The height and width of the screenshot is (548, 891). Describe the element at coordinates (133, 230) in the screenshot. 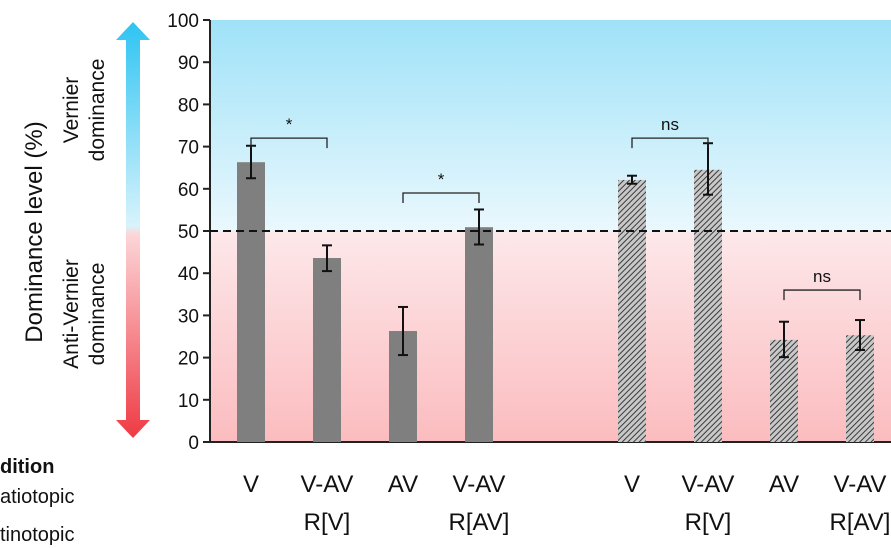

I see `dominance-direction-arrow` at that location.